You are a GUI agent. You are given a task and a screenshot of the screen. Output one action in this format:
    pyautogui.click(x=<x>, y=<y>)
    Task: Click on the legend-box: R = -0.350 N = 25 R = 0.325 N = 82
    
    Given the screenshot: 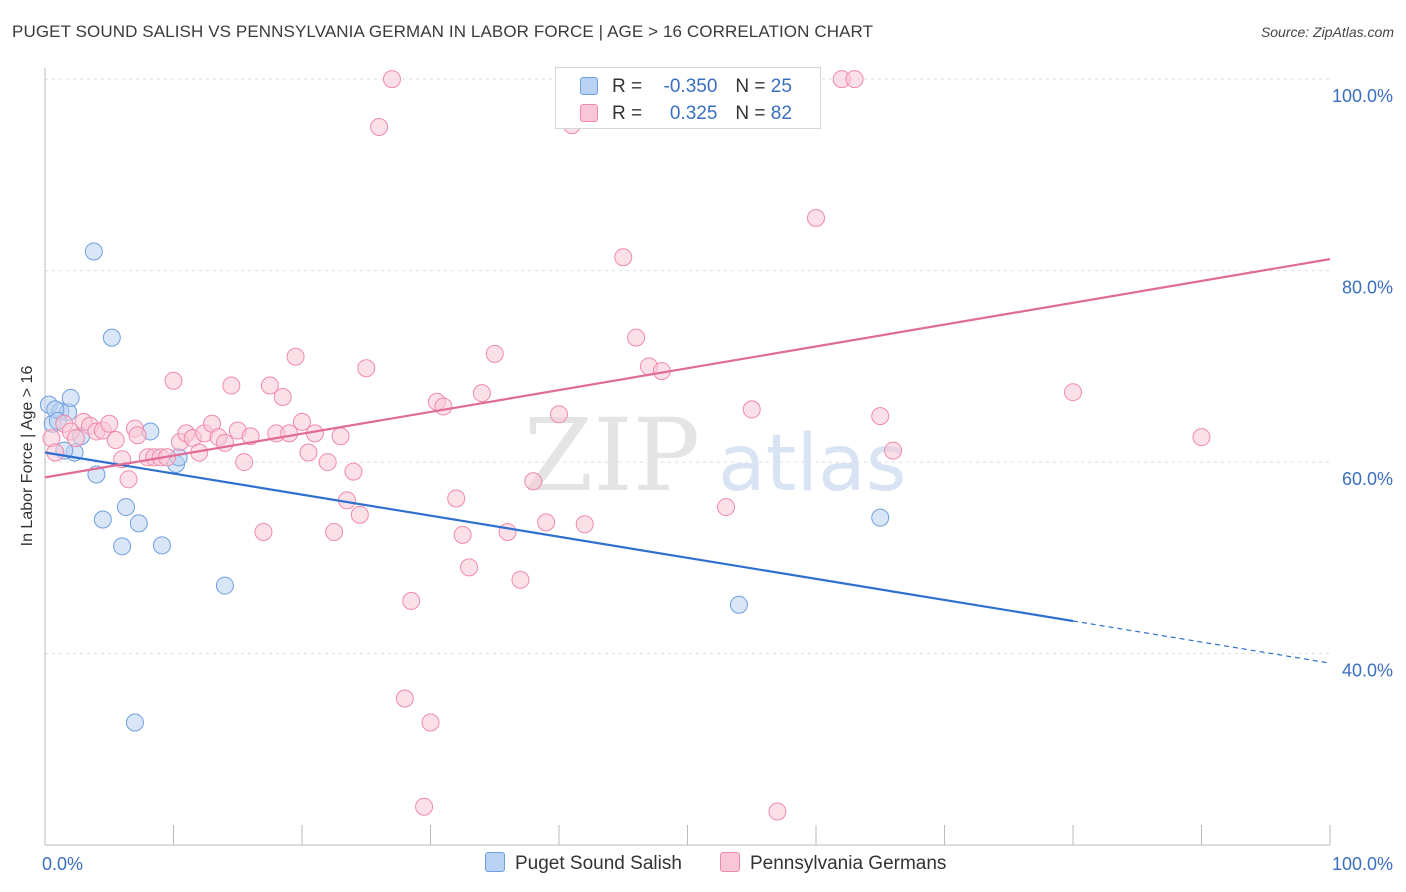 What is the action you would take?
    pyautogui.click(x=688, y=98)
    